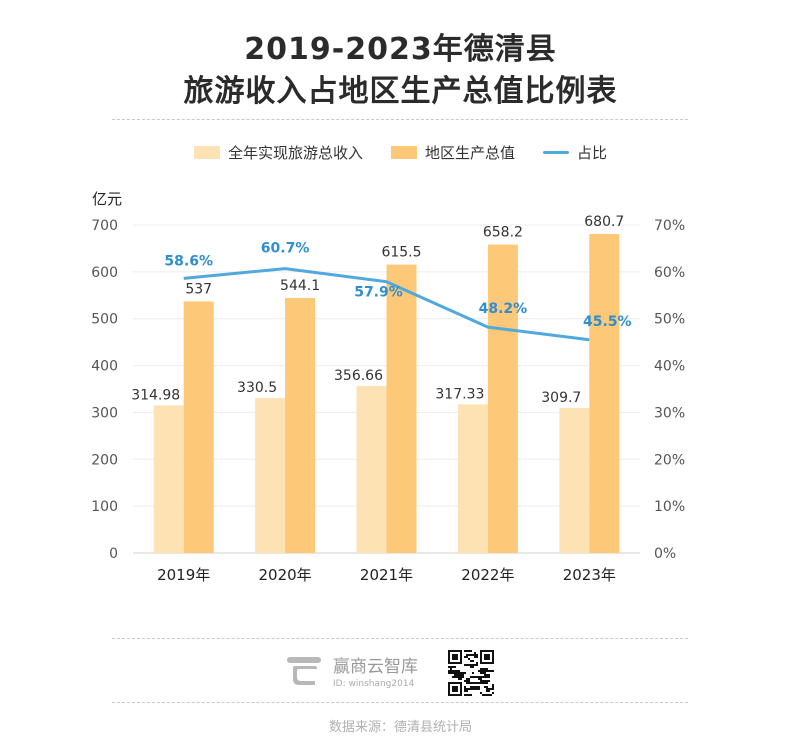 Image resolution: width=801 pixels, height=748 pixels. What do you see at coordinates (487, 575) in the screenshot?
I see `x-tick-label: 2022年` at bounding box center [487, 575].